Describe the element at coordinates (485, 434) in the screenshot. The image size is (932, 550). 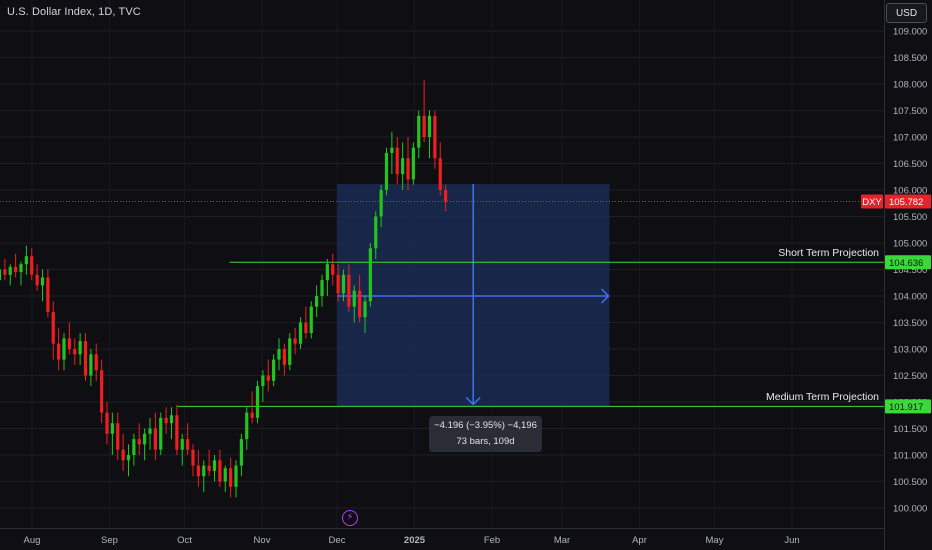
I see `measure-tooltip: −4.196 (−3.95%) −4,196 73 bars, 109d` at that location.